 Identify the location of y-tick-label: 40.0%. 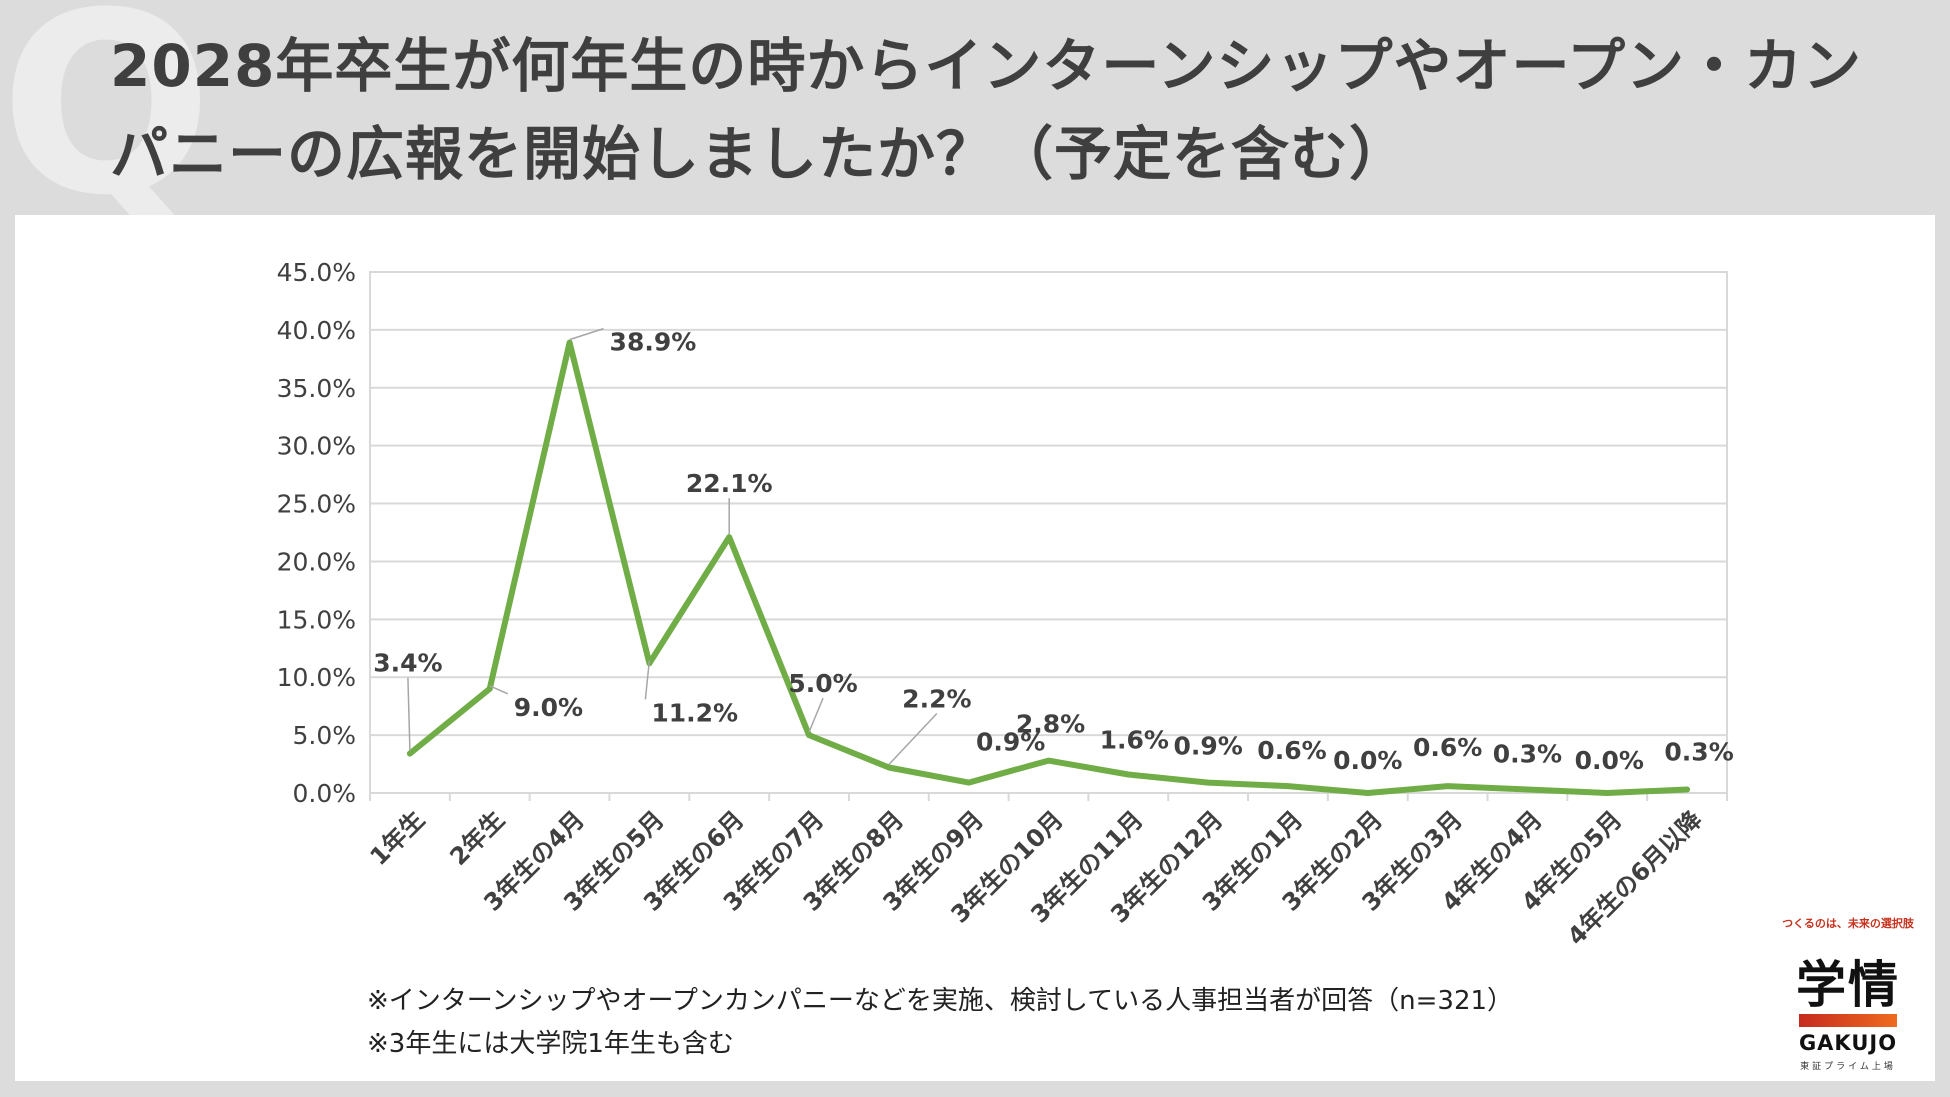
(316, 330).